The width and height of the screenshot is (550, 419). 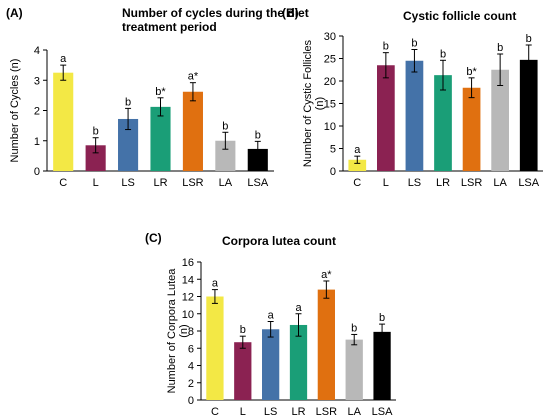 What do you see at coordinates (153, 238) in the screenshot?
I see `chart3-panel-letter: (C)` at bounding box center [153, 238].